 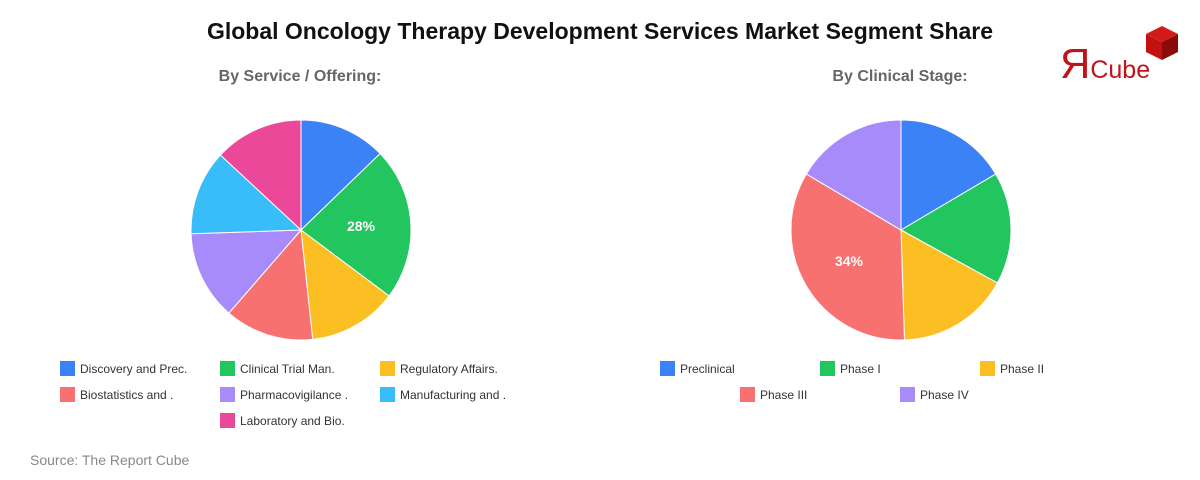 I want to click on legend-label: Preclinical, so click(x=707, y=368).